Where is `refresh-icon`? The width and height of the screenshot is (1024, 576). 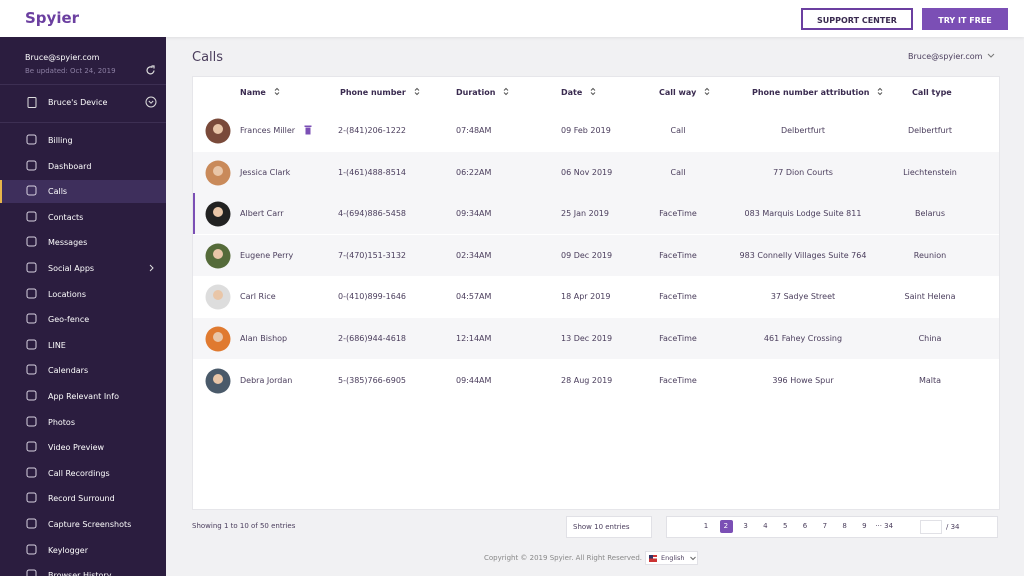
refresh-icon is located at coordinates (150, 70).